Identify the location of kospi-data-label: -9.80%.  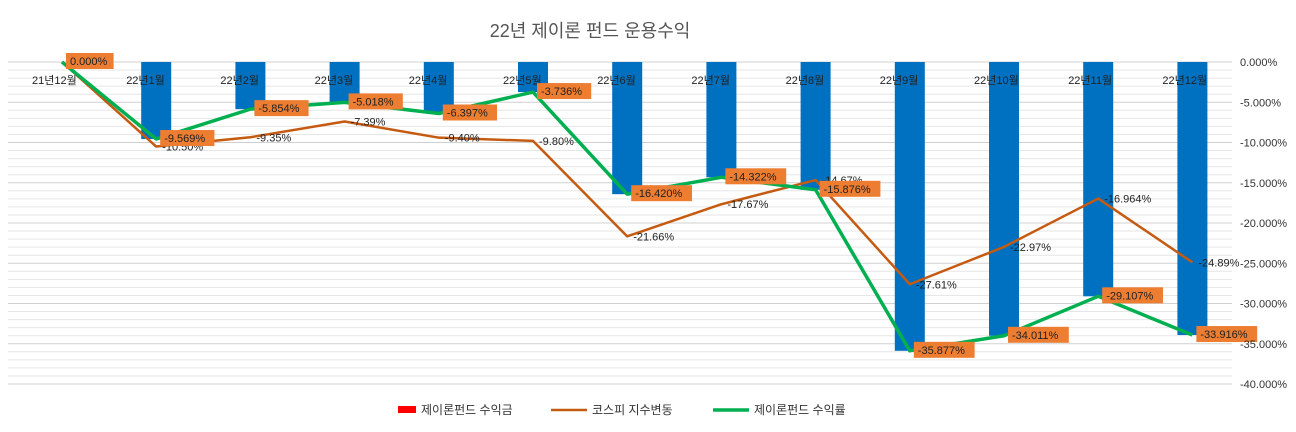
(556, 142).